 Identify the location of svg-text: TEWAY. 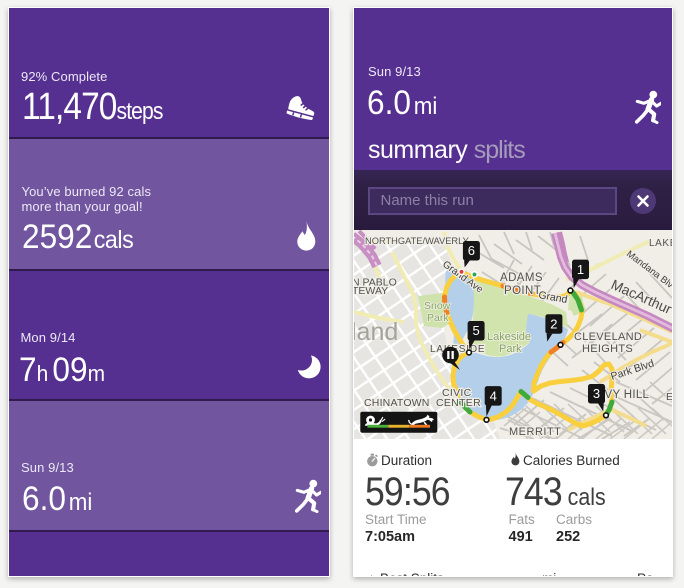
(371, 291).